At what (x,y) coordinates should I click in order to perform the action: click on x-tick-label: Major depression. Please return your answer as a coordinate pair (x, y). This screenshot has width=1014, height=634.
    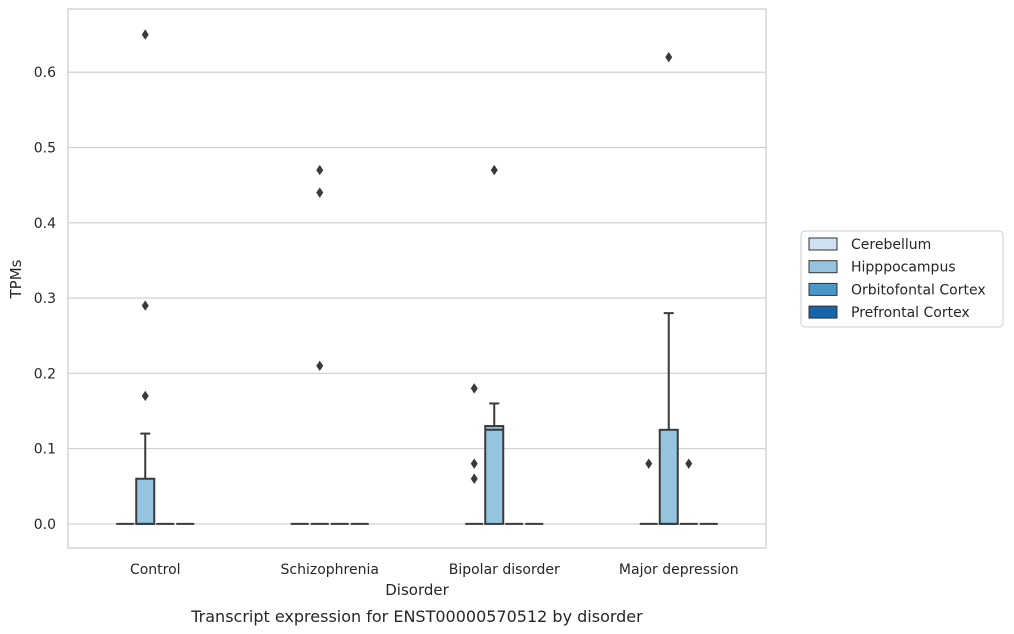
    Looking at the image, I should click on (679, 570).